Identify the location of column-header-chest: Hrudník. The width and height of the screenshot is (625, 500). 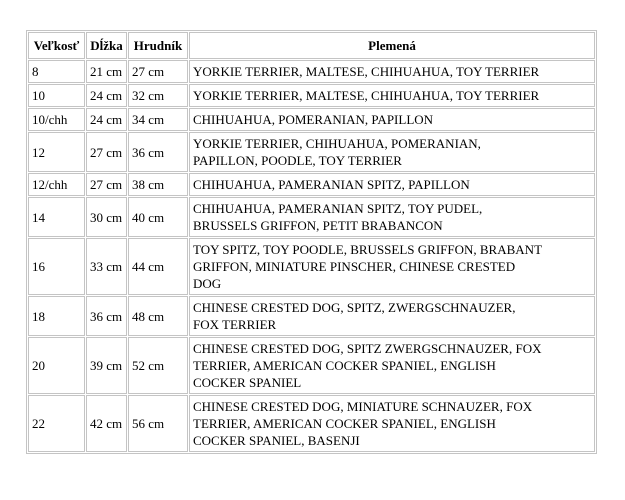
(158, 45).